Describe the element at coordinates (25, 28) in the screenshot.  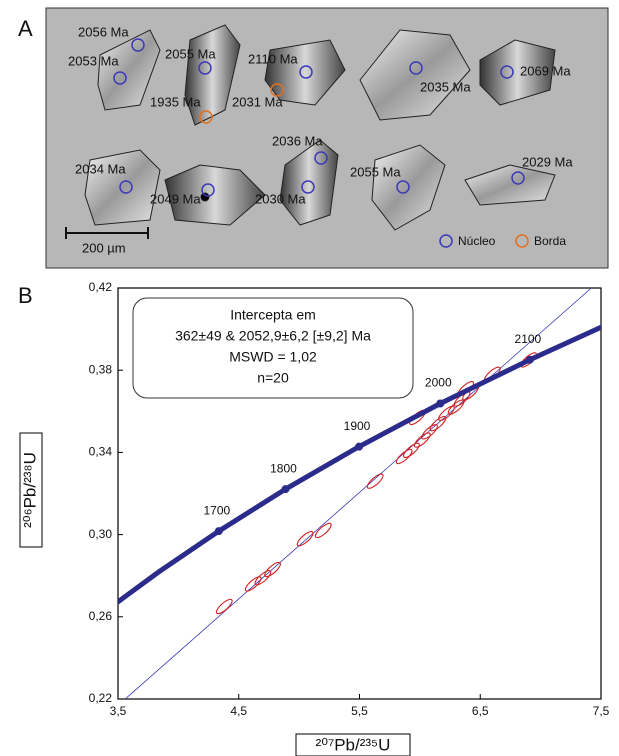
I see `panel-label: A` at that location.